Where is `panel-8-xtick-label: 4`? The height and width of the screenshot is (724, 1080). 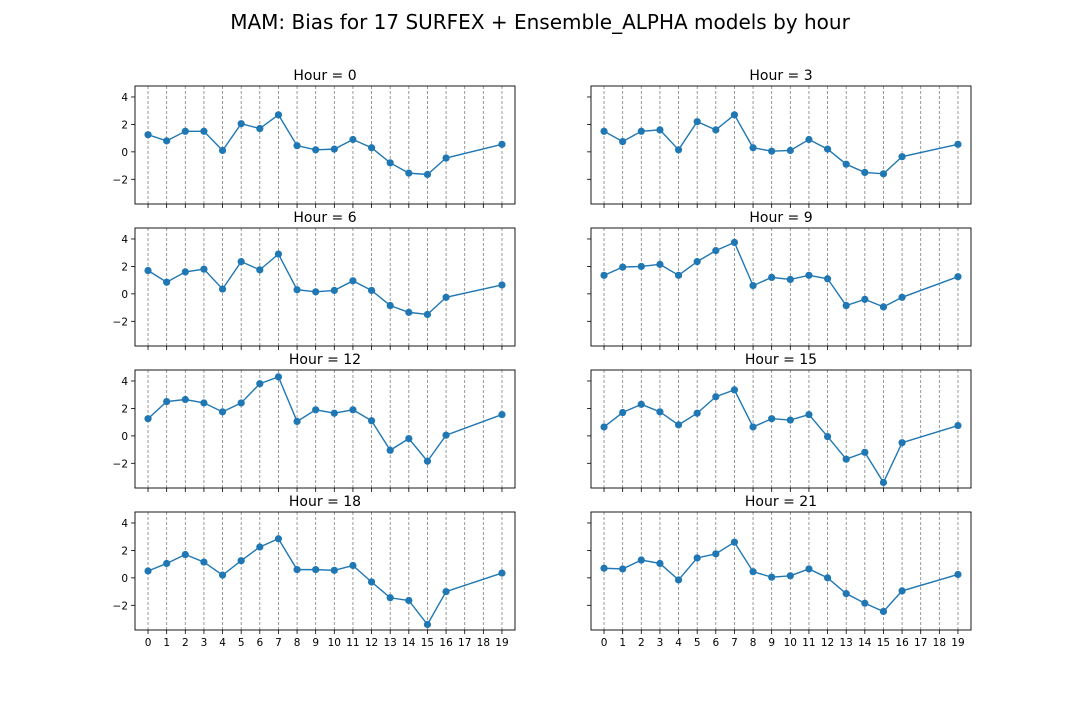
panel-8-xtick-label: 4 is located at coordinates (678, 643).